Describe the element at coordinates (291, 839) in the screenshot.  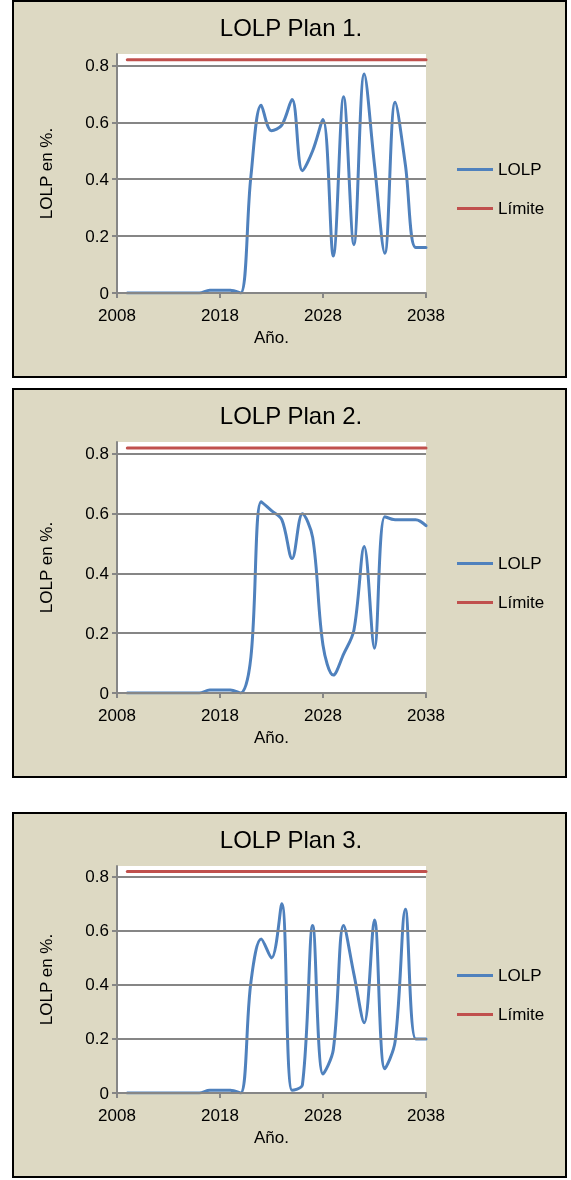
I see `chart-title: LOLP Plan 3.` at that location.